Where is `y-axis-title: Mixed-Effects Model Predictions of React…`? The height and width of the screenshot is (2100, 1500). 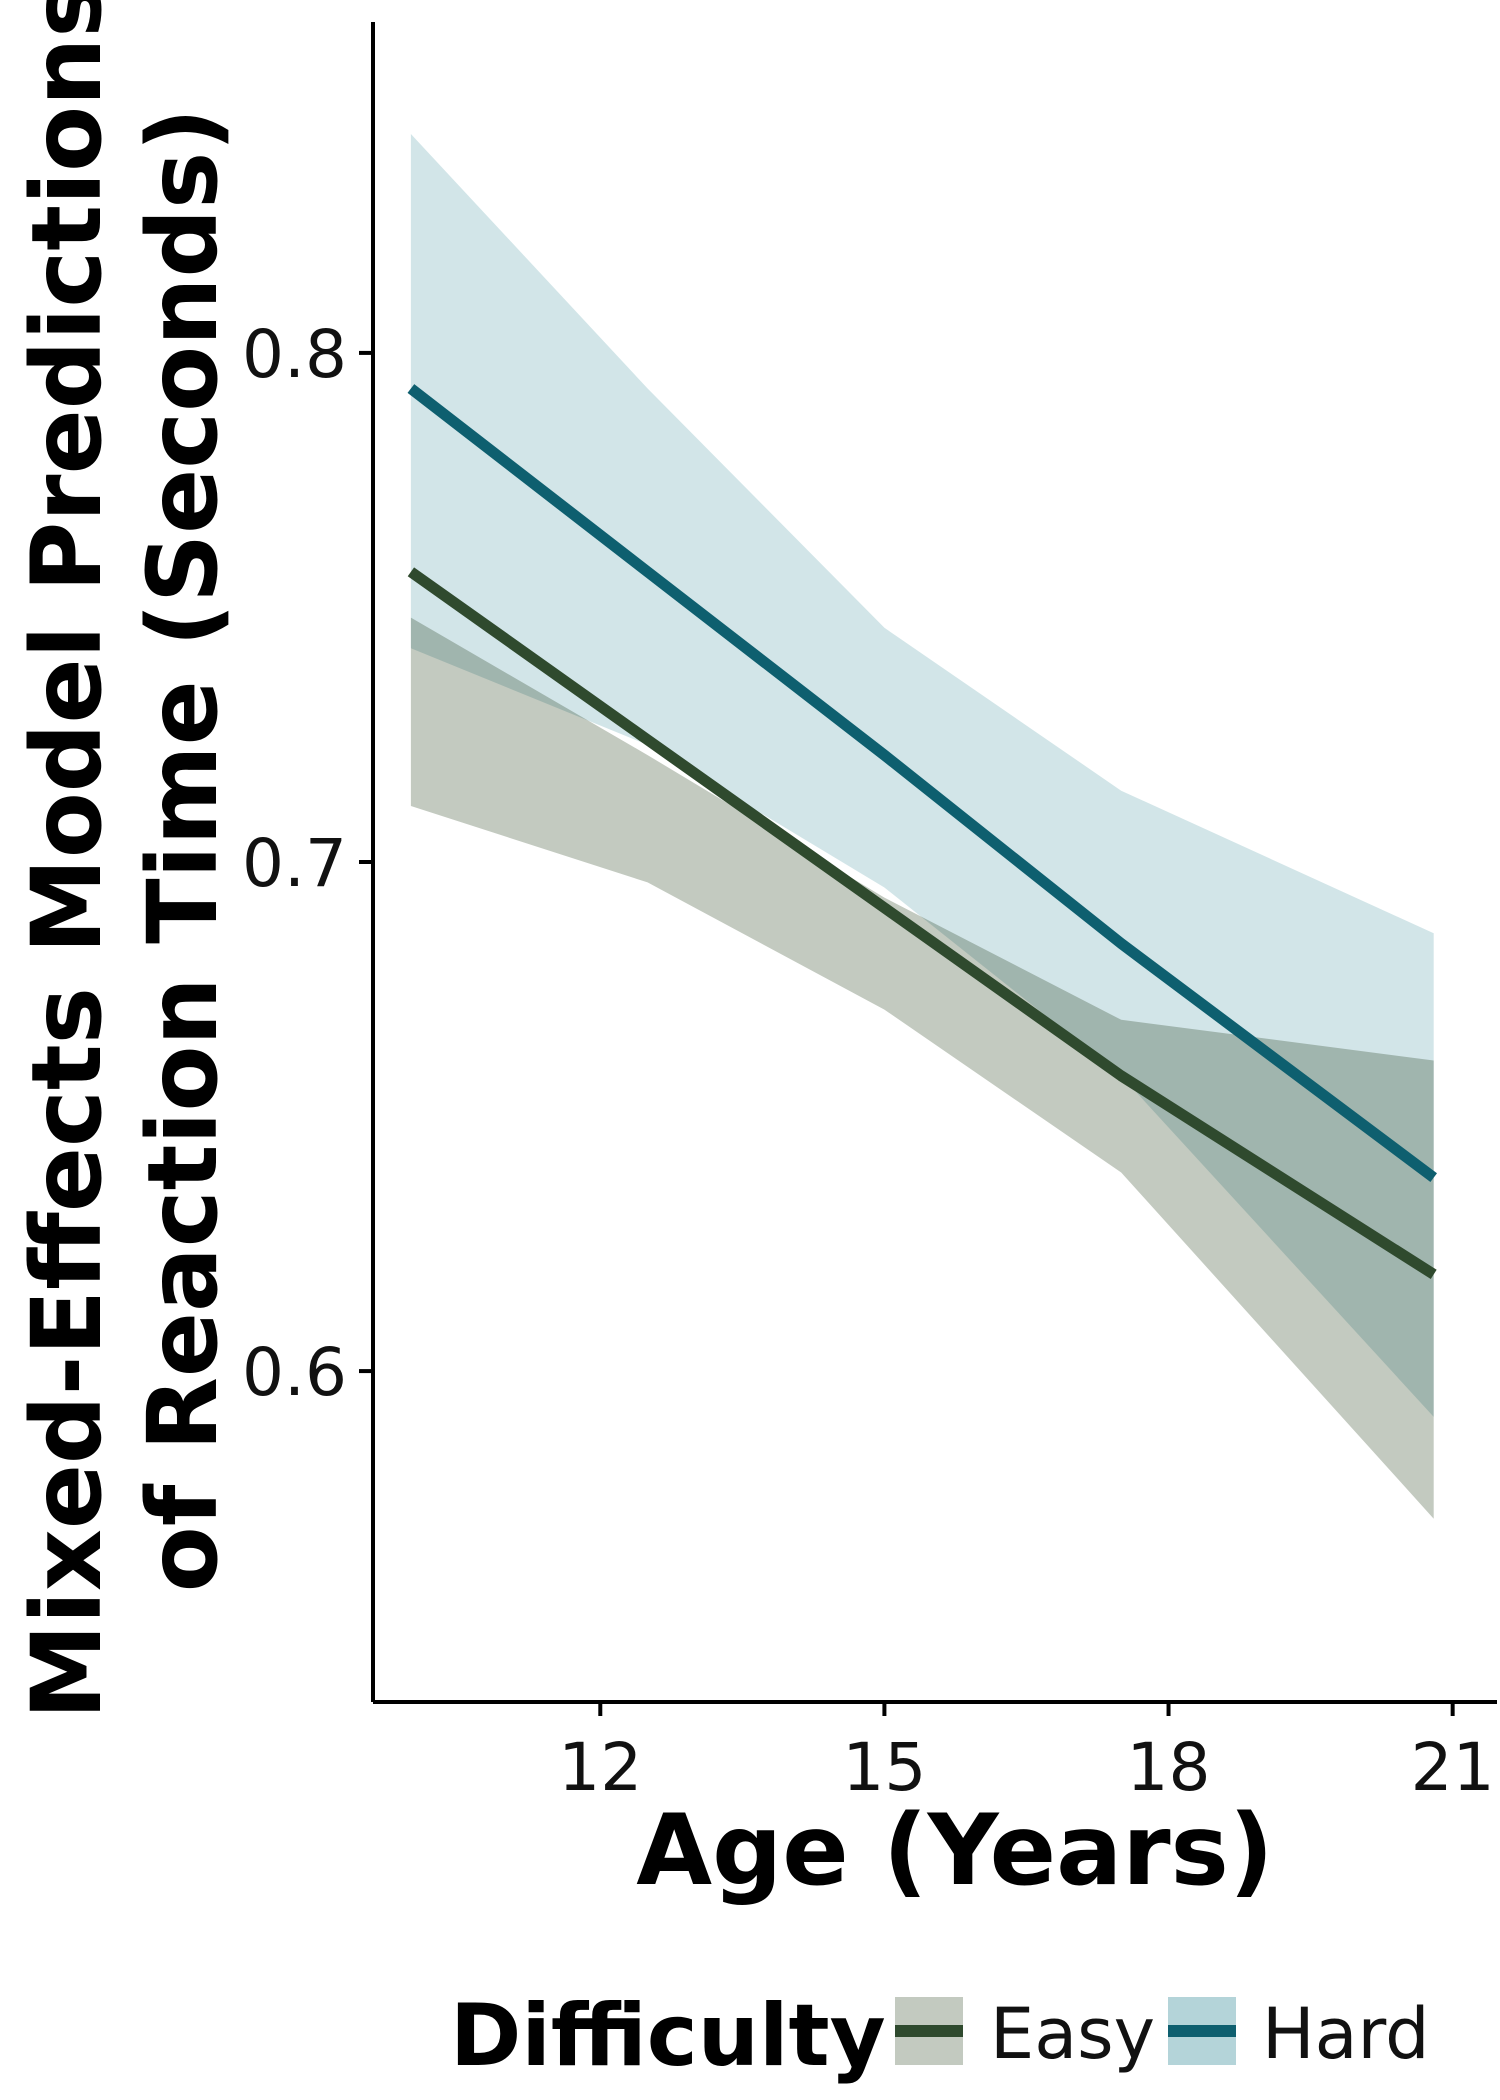 y-axis-title: Mixed-Effects Model Predictions of React… is located at coordinates (125, 860).